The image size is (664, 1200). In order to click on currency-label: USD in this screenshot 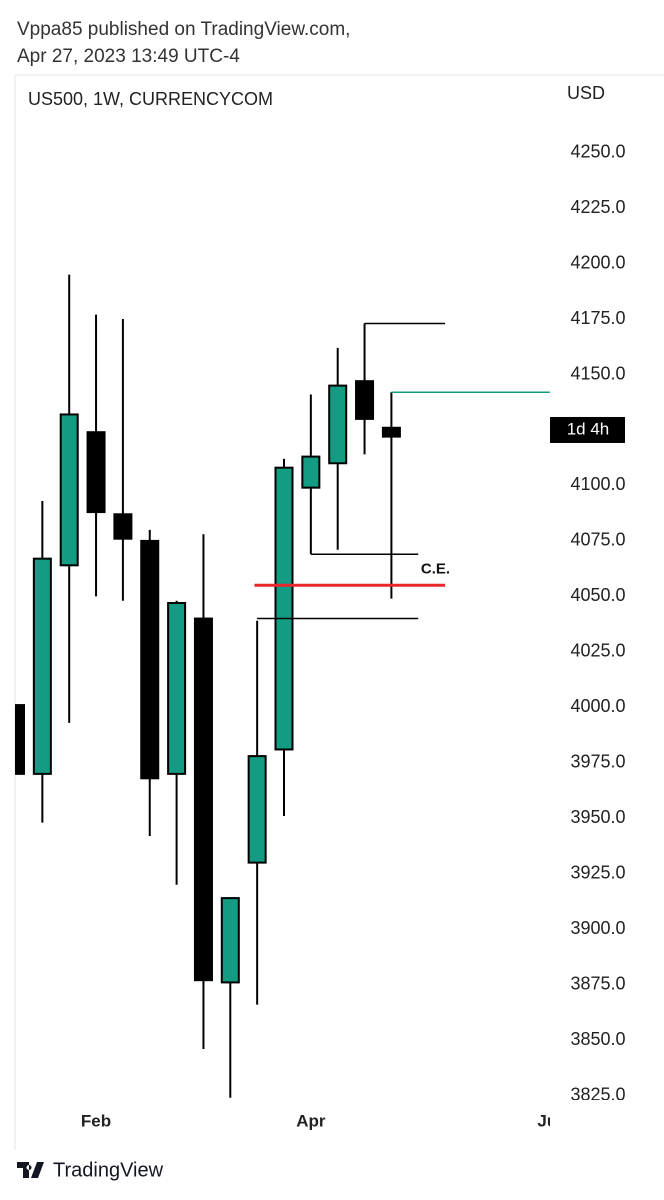, I will do `click(586, 93)`.